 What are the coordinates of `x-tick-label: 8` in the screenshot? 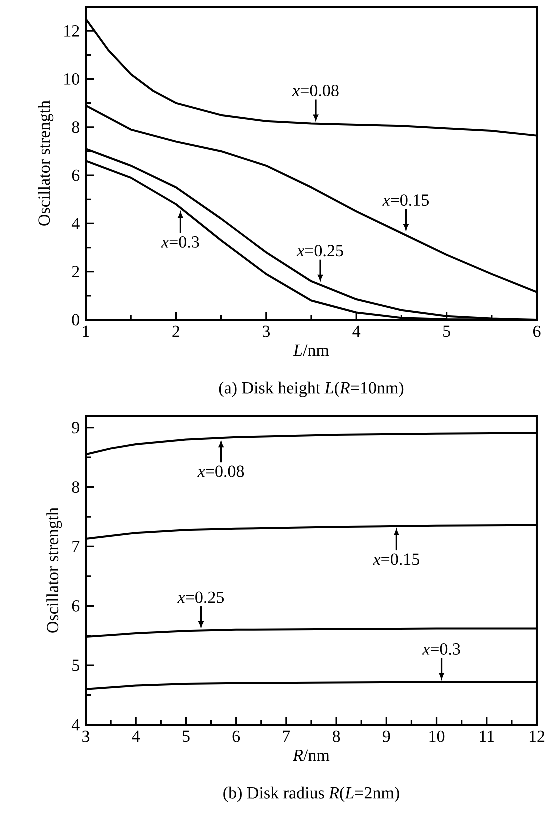 It's located at (336, 736).